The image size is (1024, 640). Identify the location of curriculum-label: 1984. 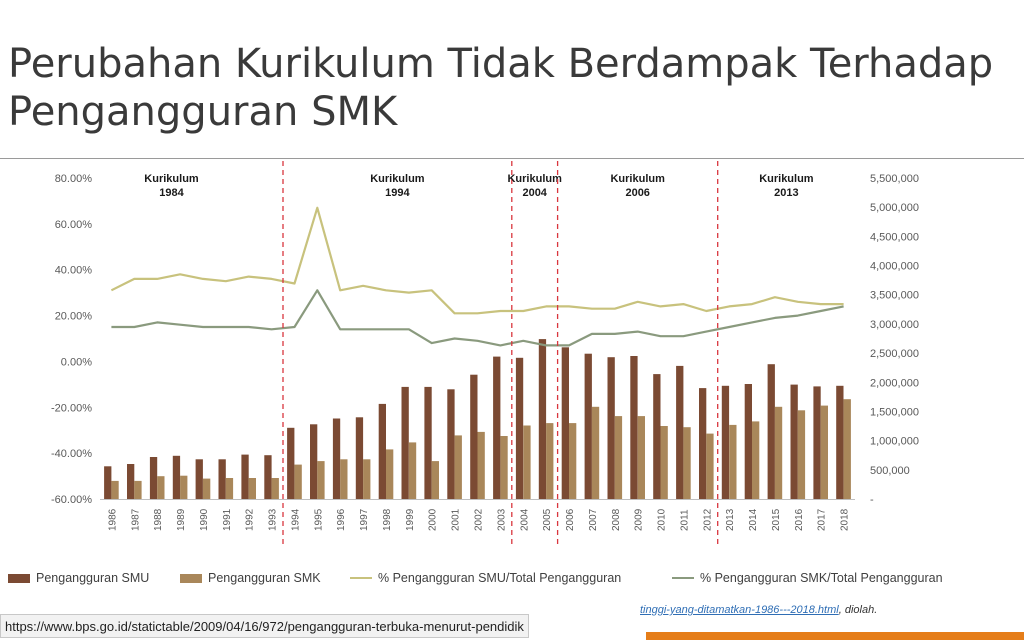
(171, 193).